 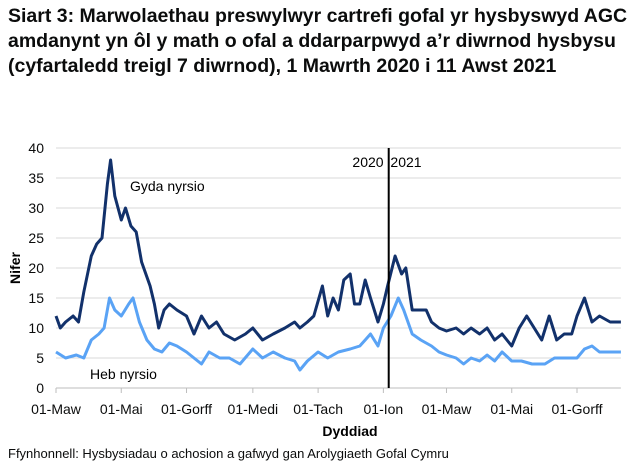 I want to click on y-tick-label: 0, so click(x=40, y=388).